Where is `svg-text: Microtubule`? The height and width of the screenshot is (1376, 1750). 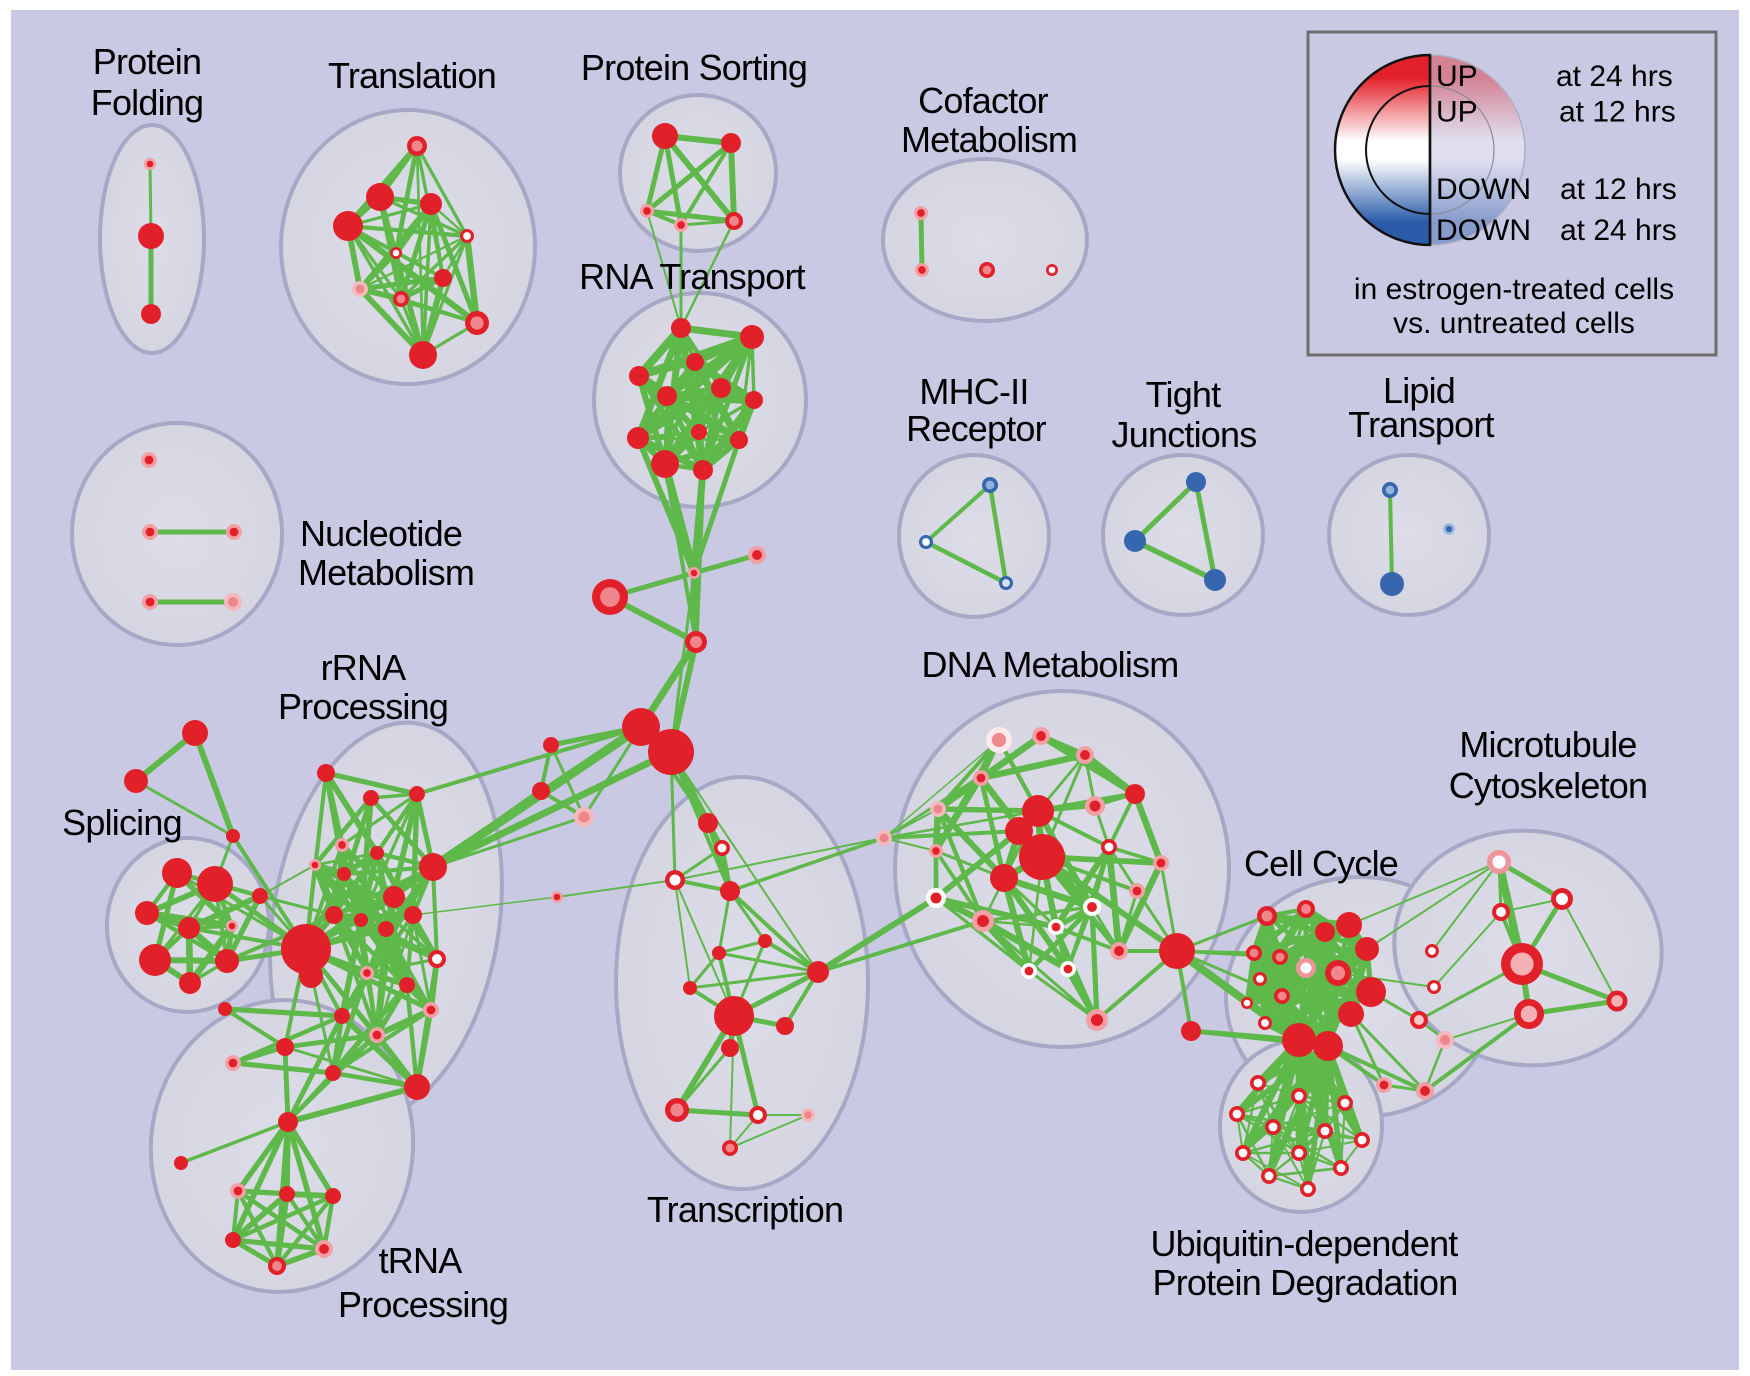 svg-text: Microtubule is located at coordinates (1547, 744).